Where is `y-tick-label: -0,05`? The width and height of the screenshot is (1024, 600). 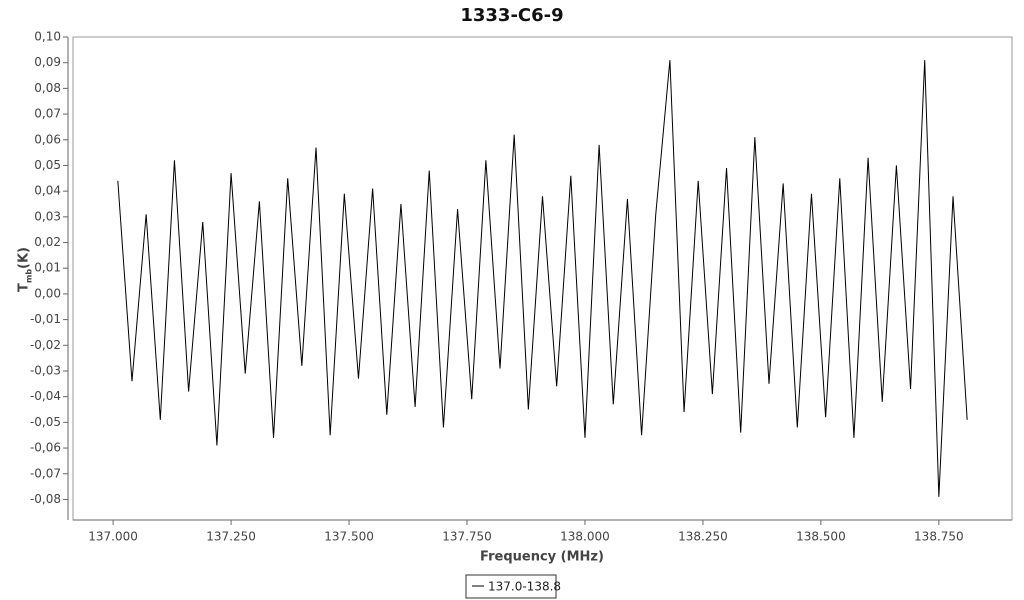 y-tick-label: -0,05 is located at coordinates (45, 422).